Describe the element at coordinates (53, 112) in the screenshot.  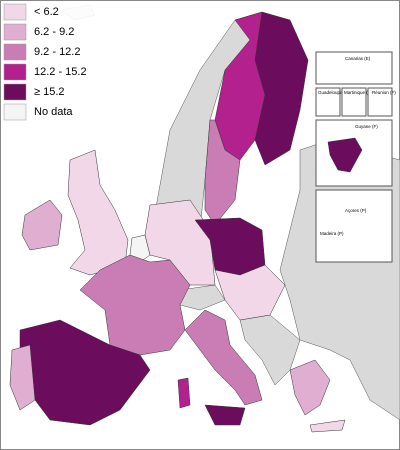
I see `legend-label: No data` at that location.